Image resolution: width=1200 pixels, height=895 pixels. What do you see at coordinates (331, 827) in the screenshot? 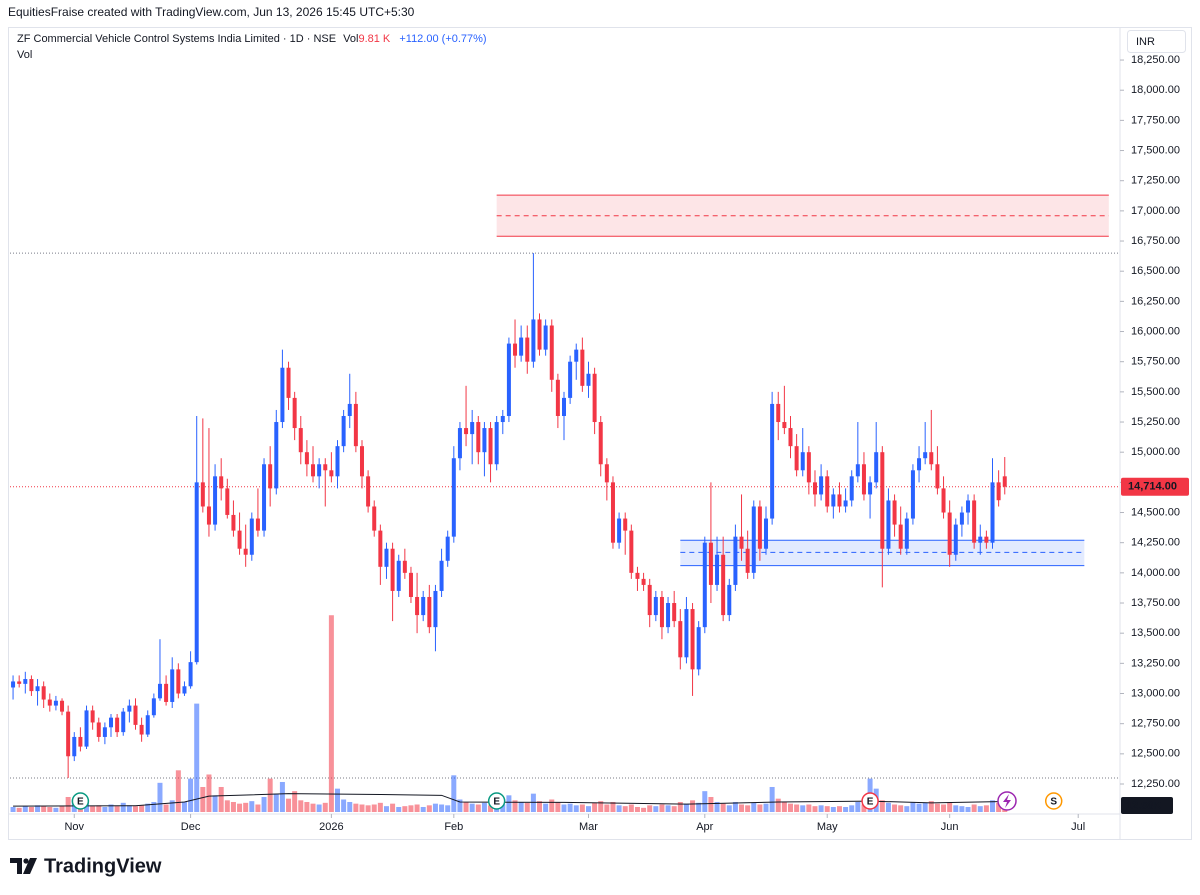
I see `x-tick-label: 2026` at bounding box center [331, 827].